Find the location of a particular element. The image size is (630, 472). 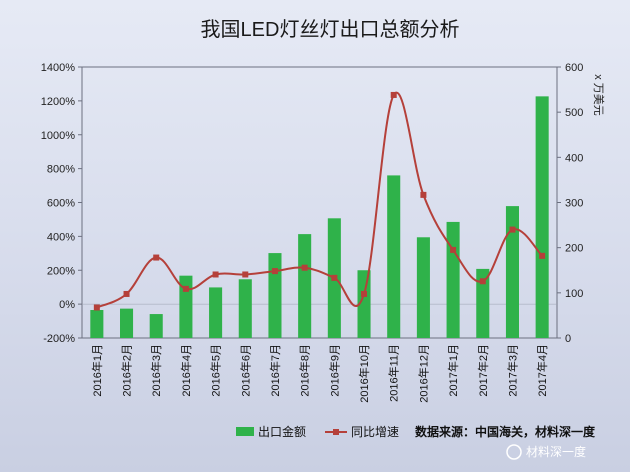

x-tick-label: 2016年7月 is located at coordinates (275, 370).